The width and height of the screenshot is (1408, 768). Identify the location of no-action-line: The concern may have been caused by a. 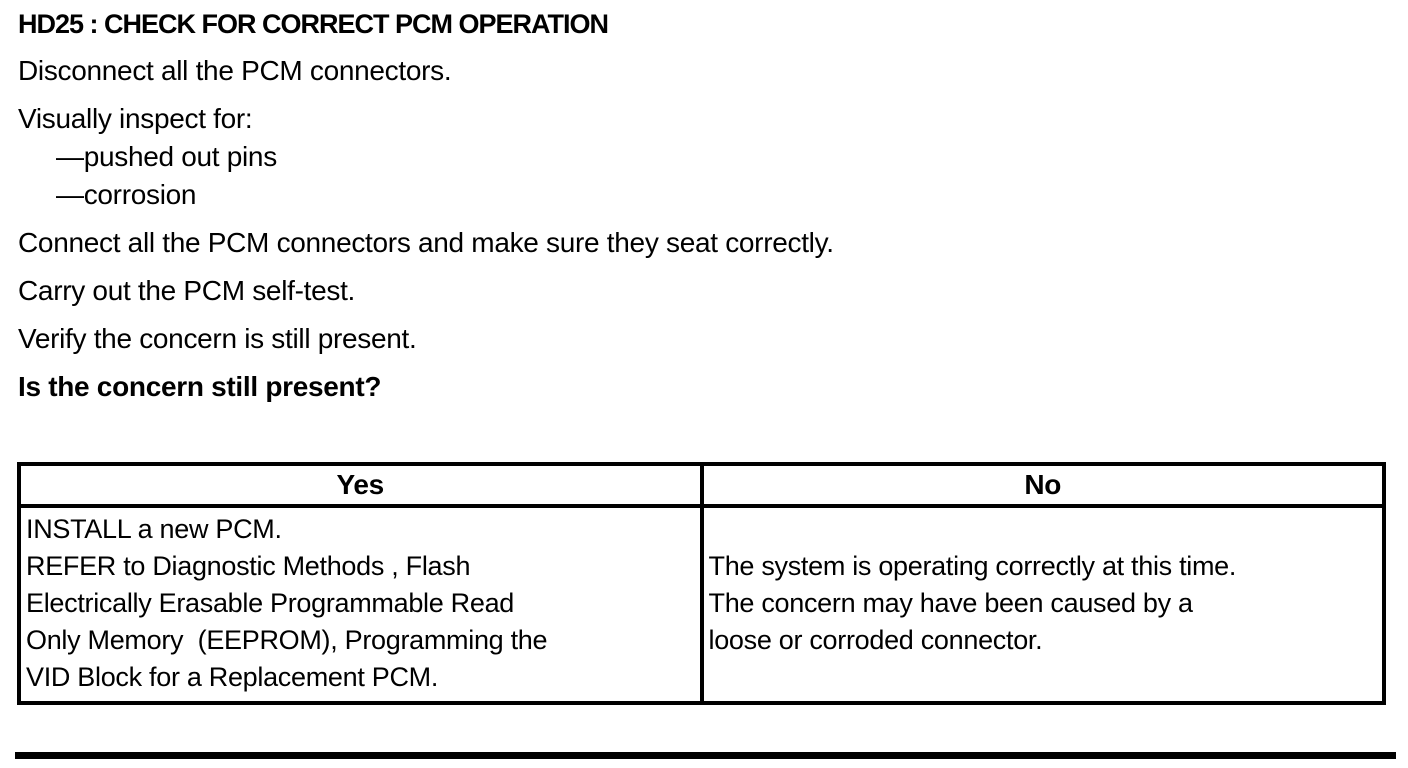
(951, 603).